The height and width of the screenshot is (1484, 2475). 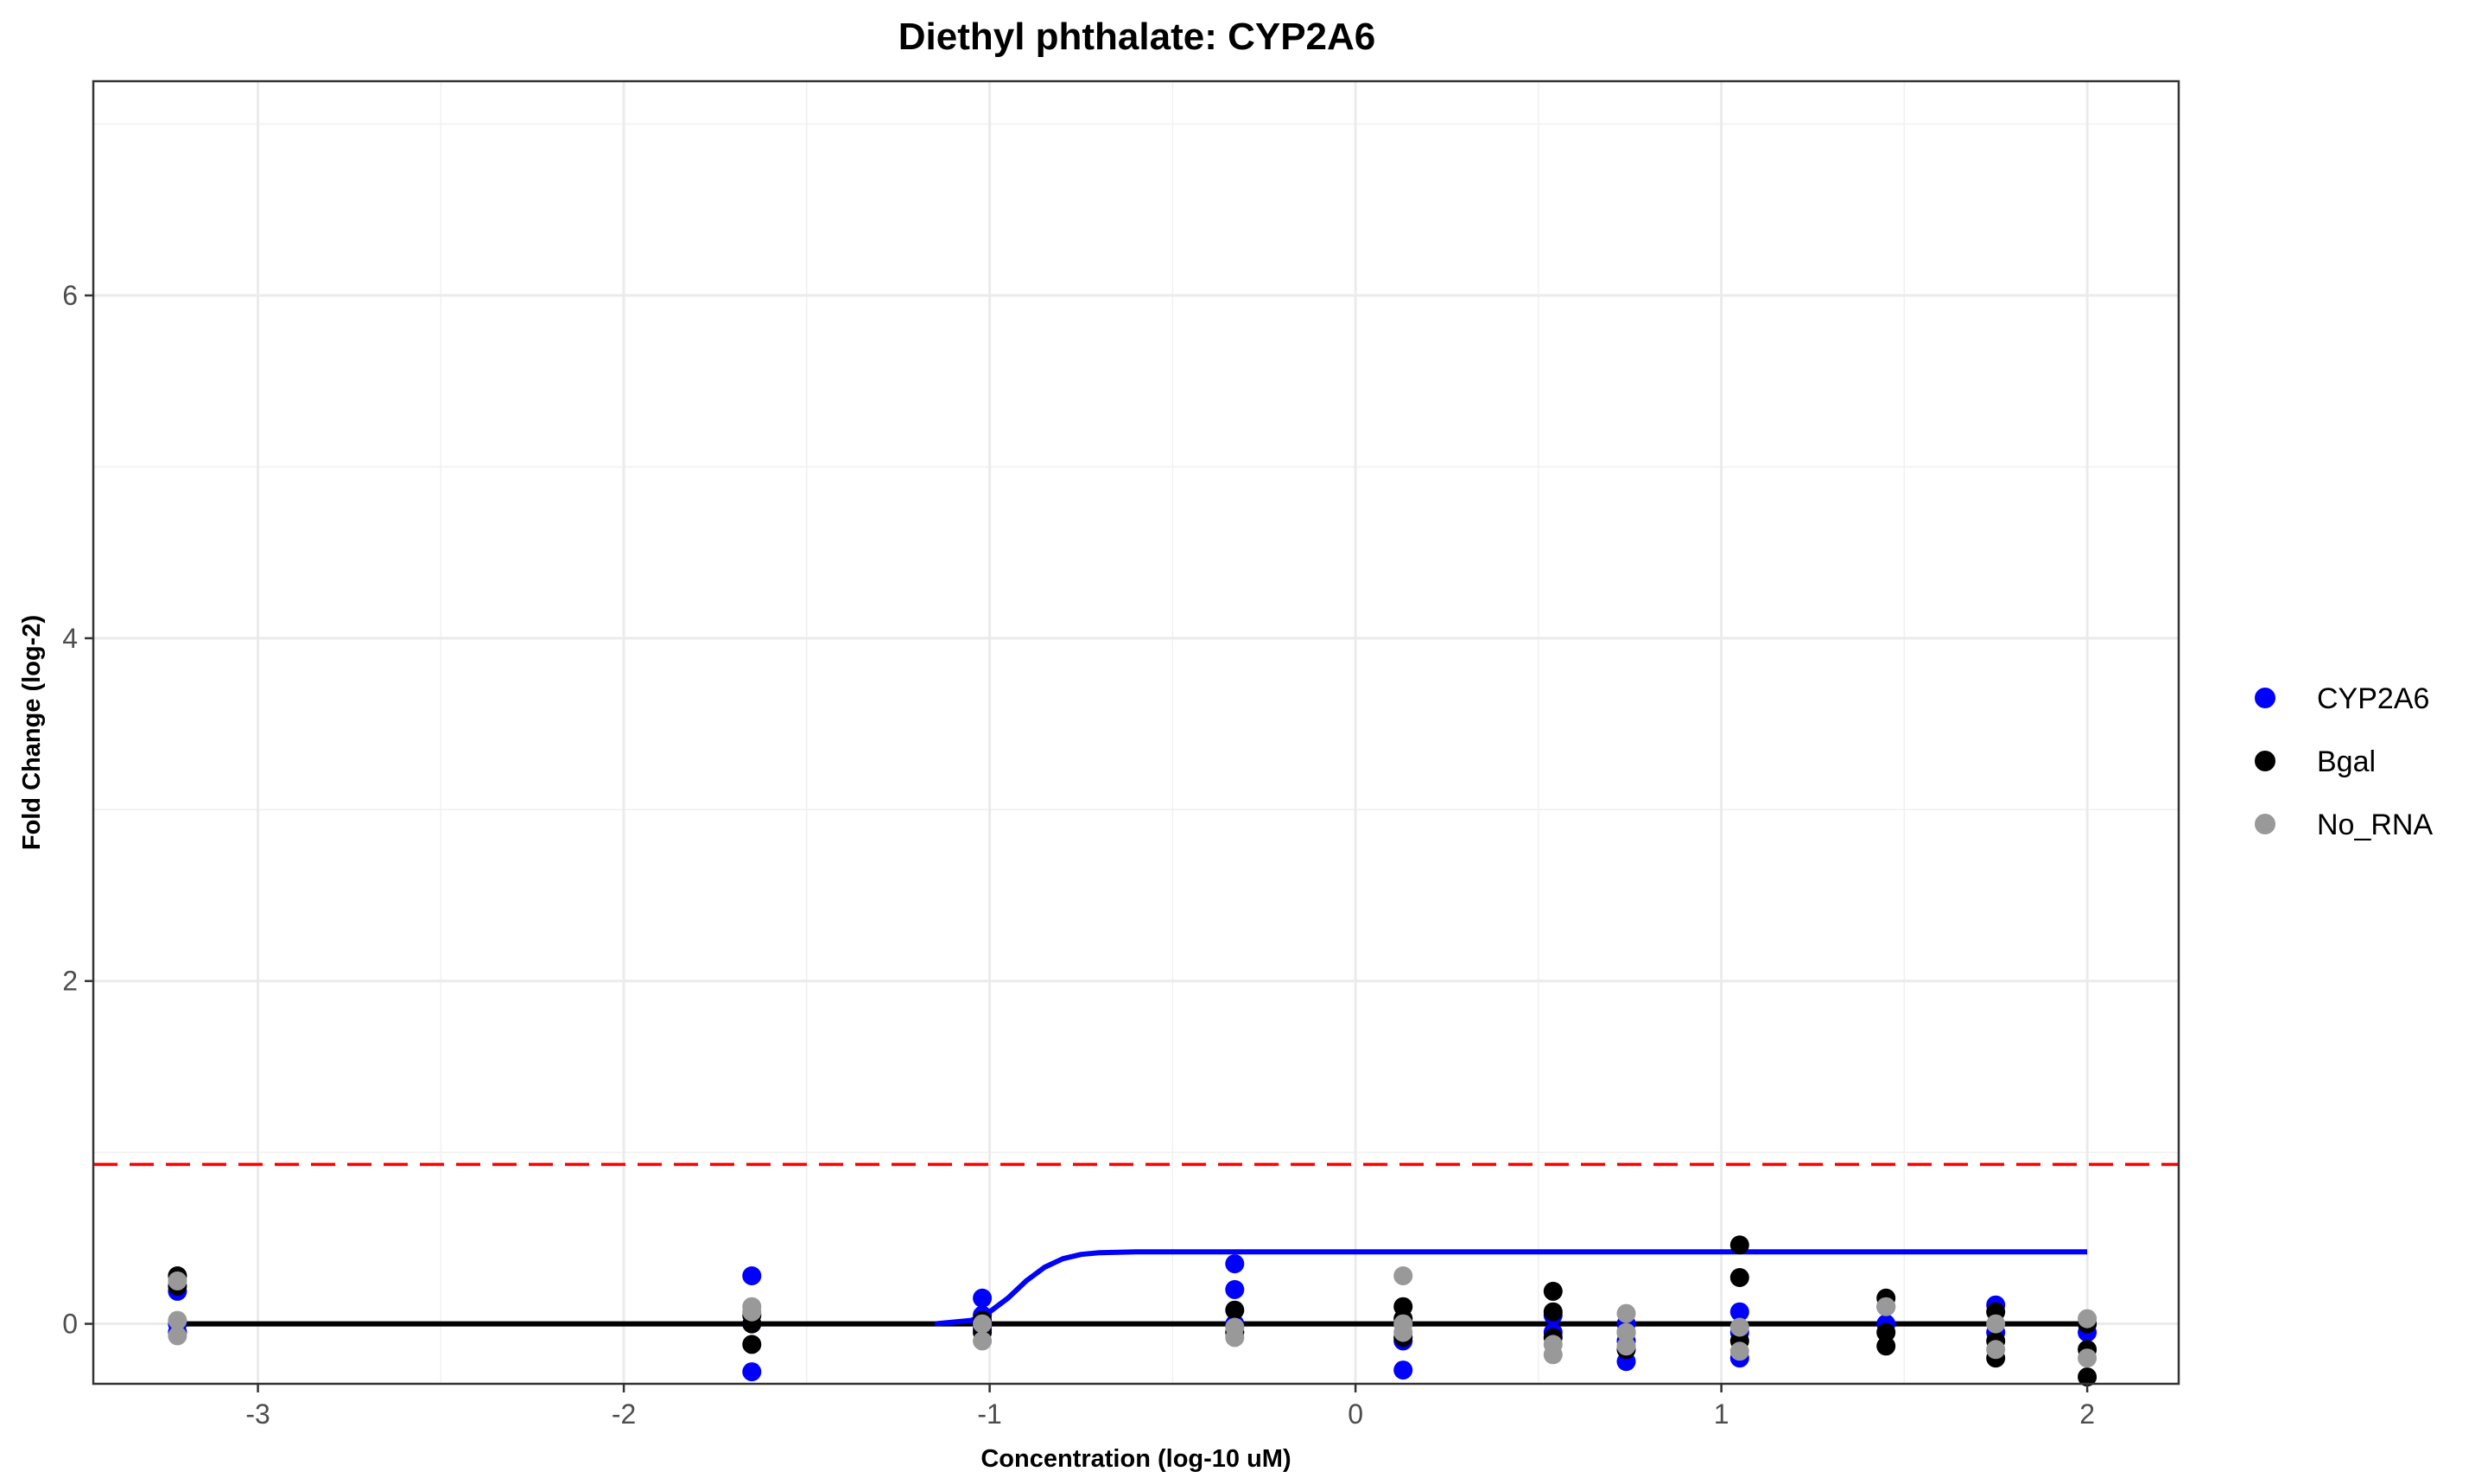 I want to click on legend-key-bgal, so click(x=2265, y=761).